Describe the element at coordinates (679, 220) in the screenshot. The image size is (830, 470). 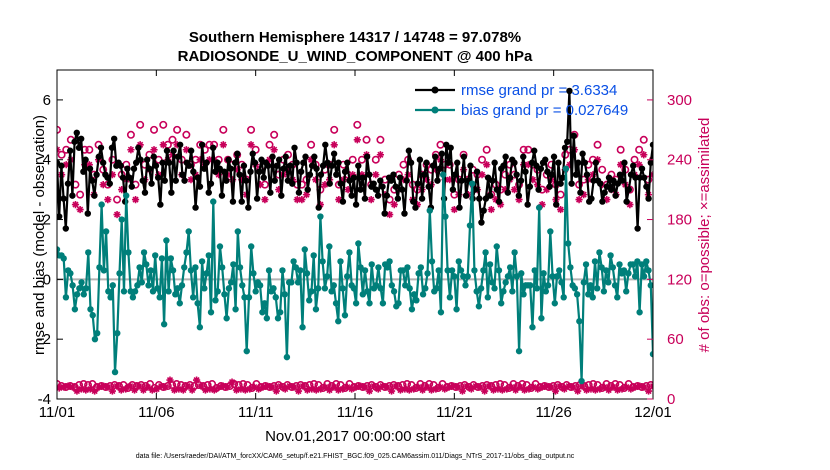
I see `y-tick-label-right: 180` at that location.